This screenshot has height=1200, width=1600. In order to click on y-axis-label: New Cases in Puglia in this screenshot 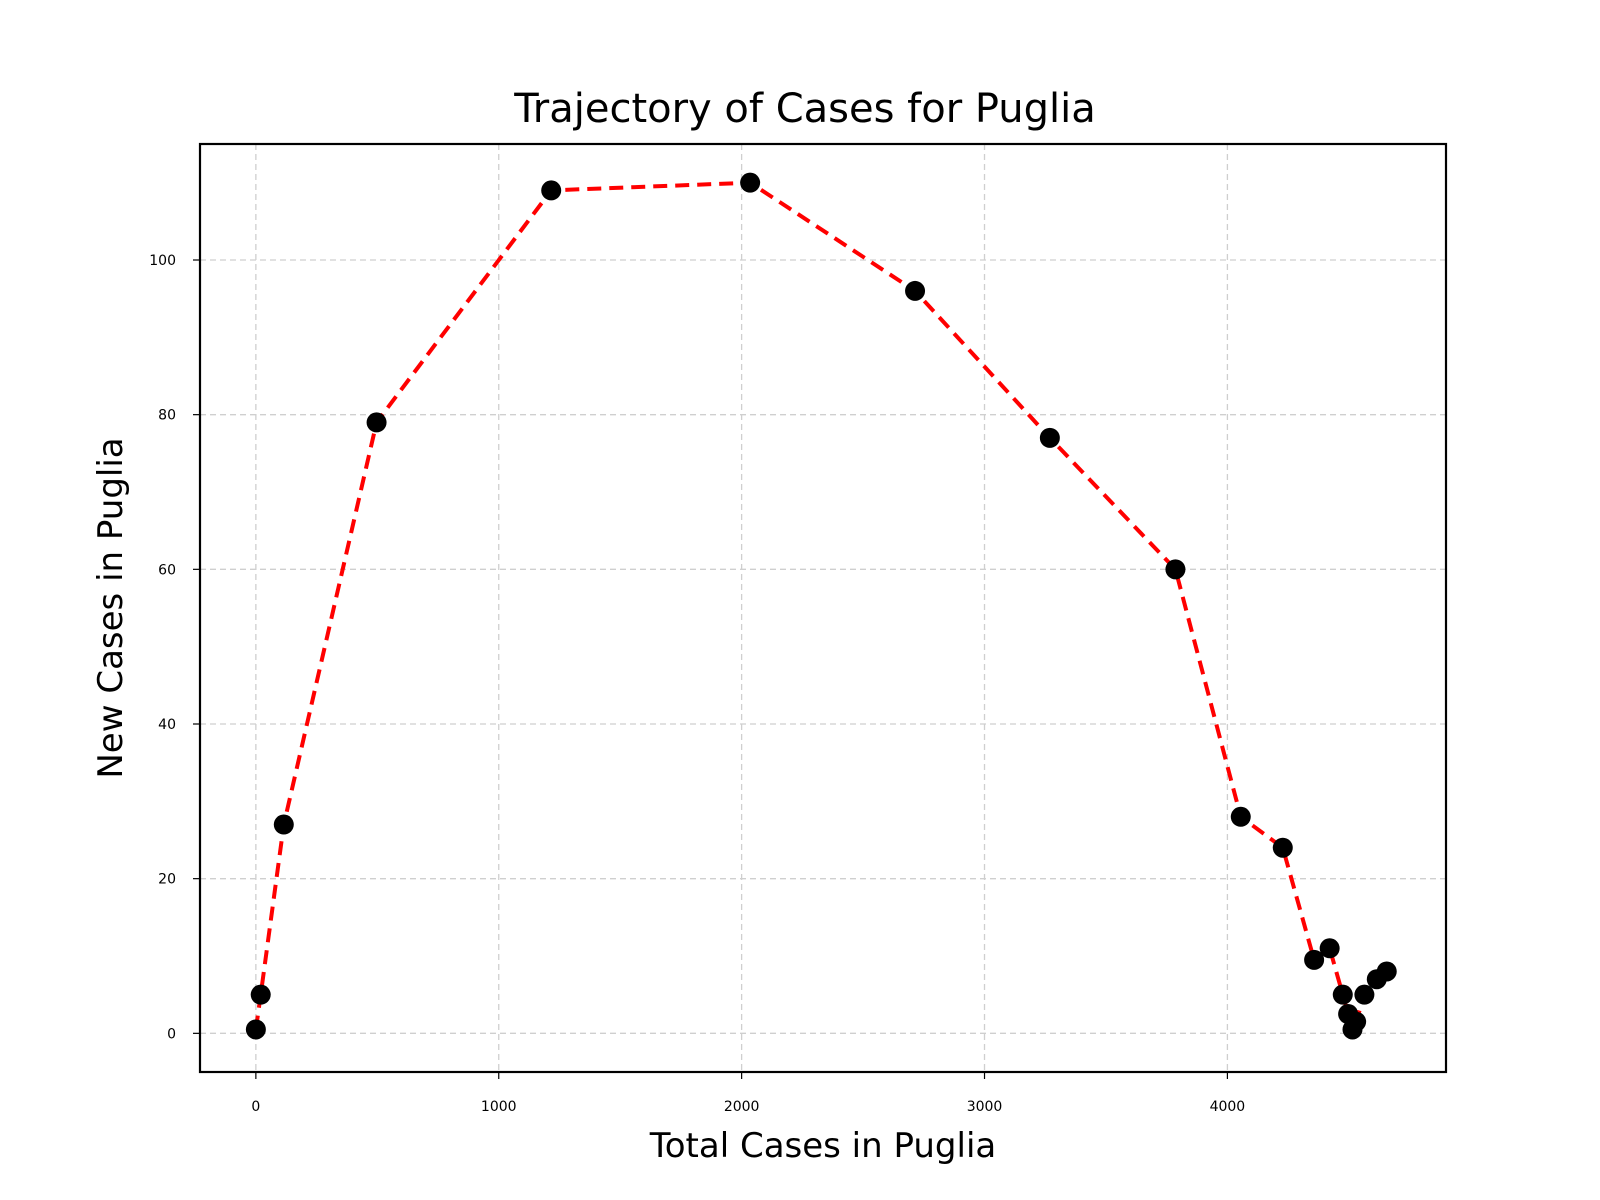, I will do `click(111, 607)`.